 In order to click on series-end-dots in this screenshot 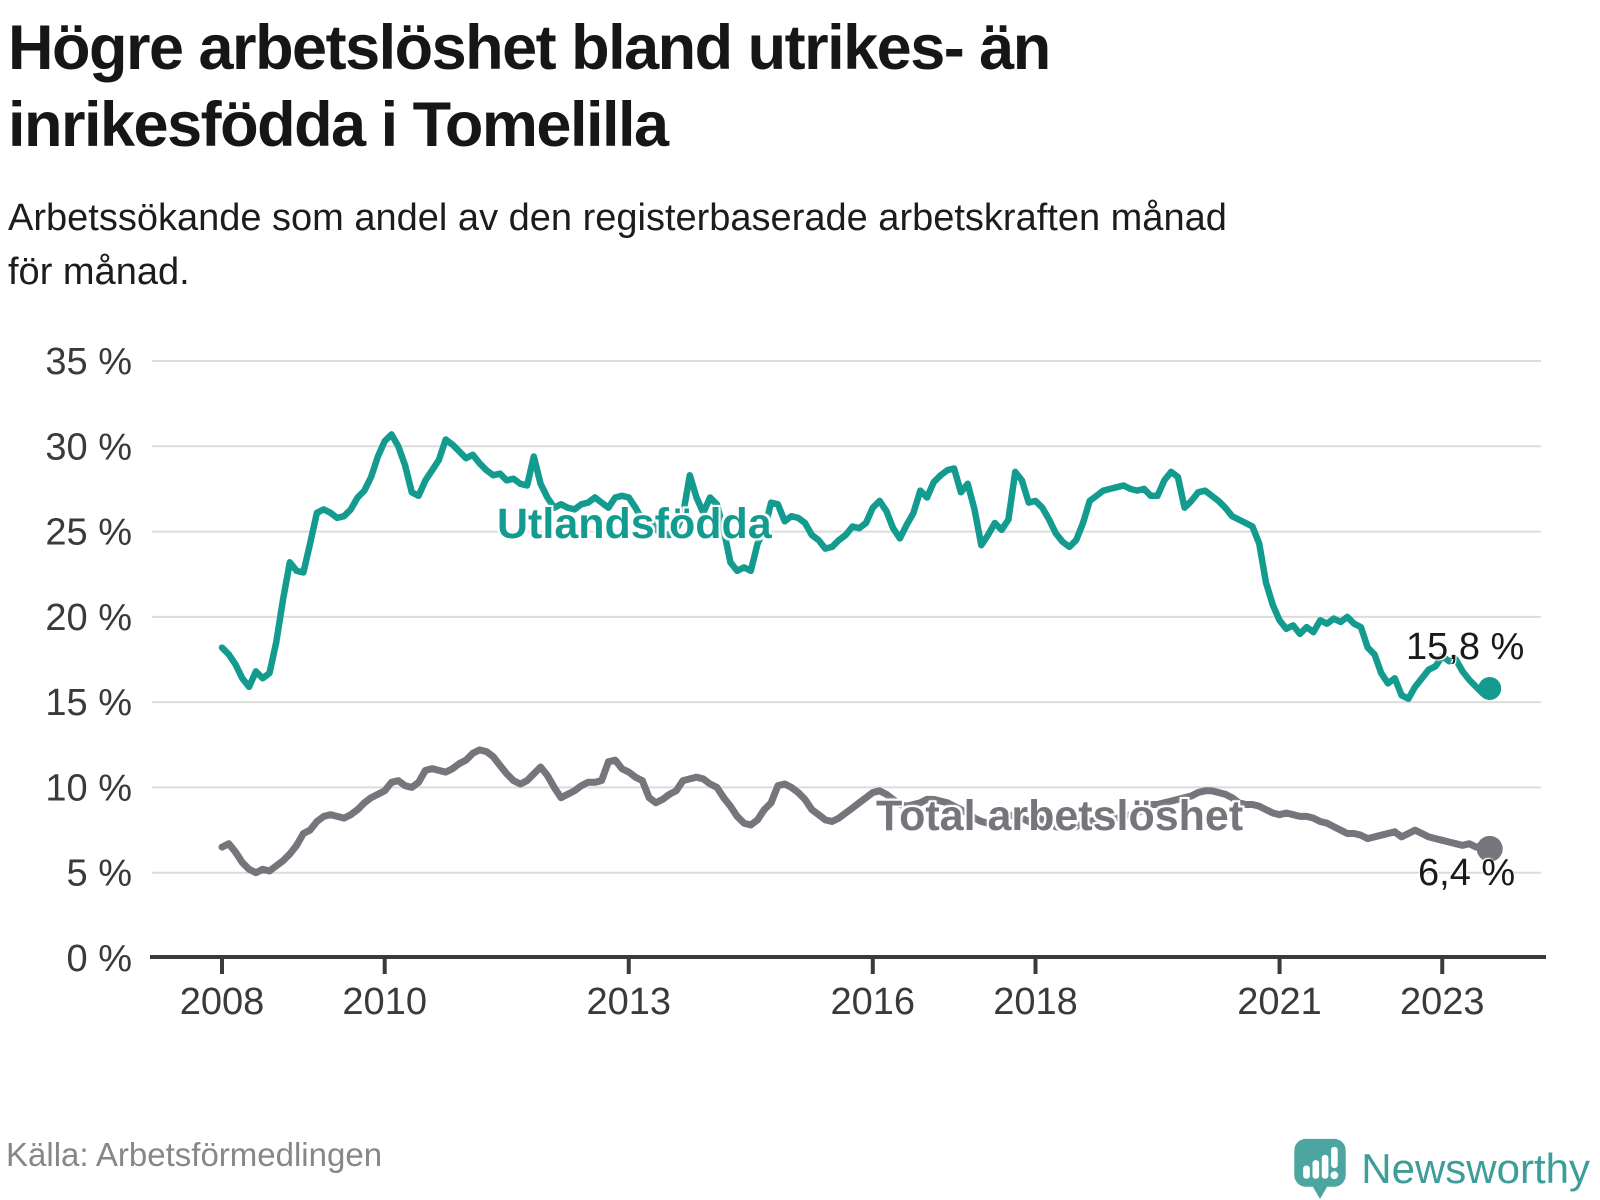, I will do `click(1489, 769)`.